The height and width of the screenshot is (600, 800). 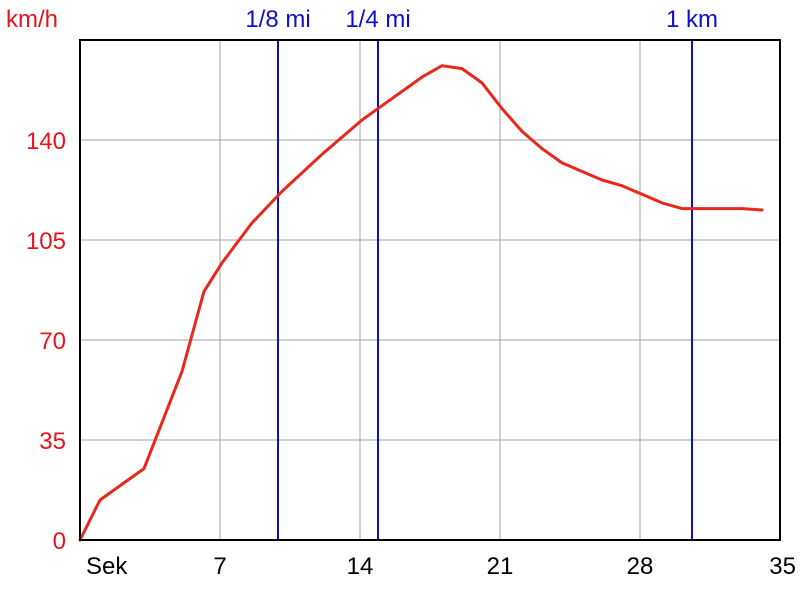 What do you see at coordinates (46, 141) in the screenshot?
I see `y-tick-label-4: 140` at bounding box center [46, 141].